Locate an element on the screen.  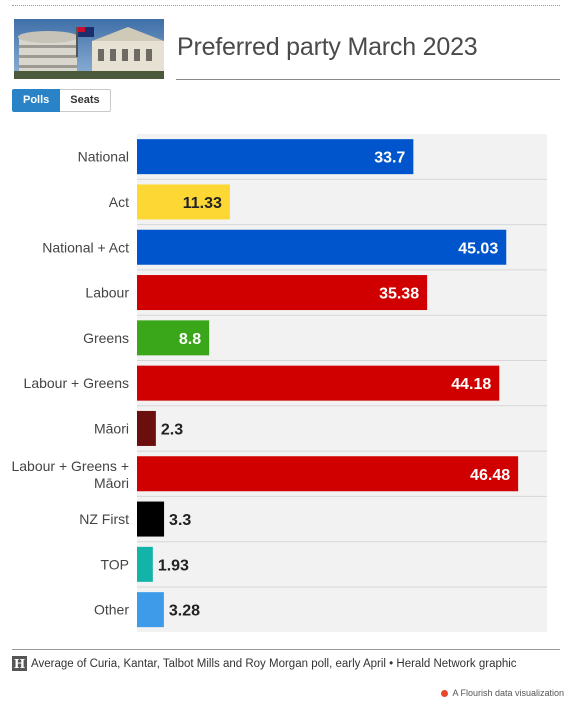
data-label: 35.38 is located at coordinates (399, 294).